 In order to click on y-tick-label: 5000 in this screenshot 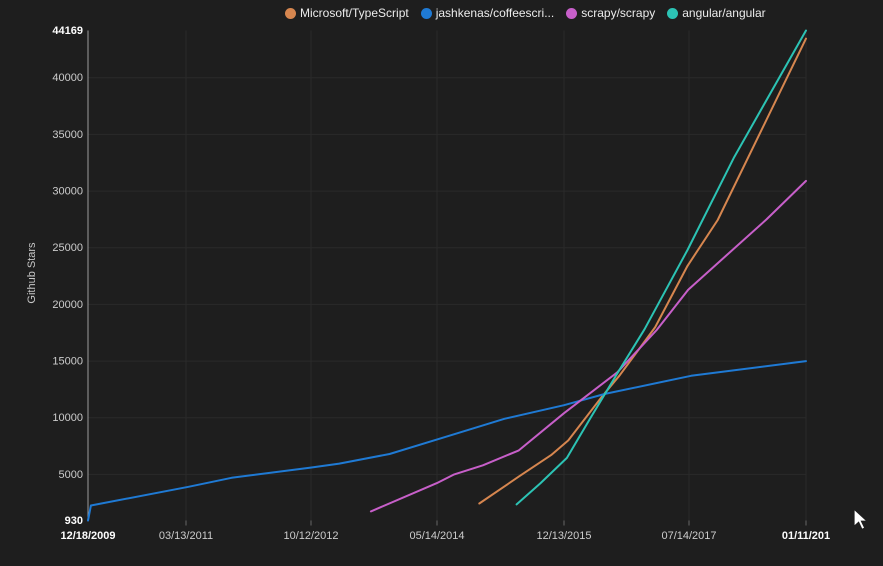, I will do `click(71, 475)`.